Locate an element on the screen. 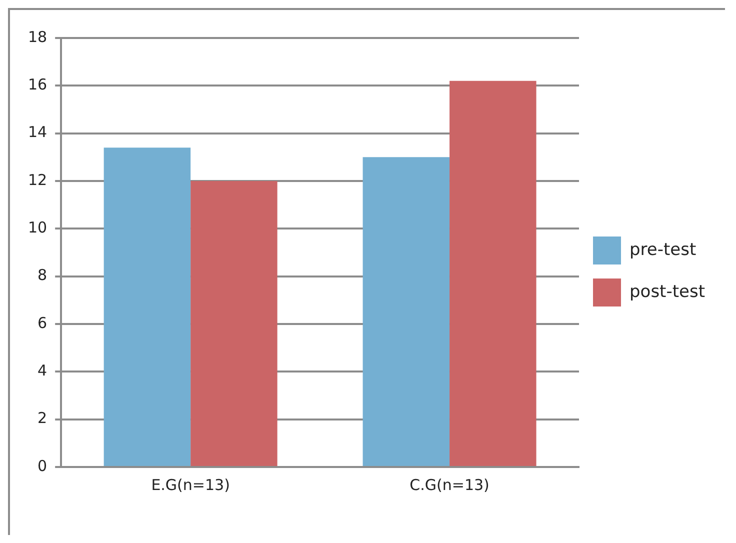 Image resolution: width=736 pixels, height=543 pixels. y-tick-label: 4 is located at coordinates (43, 371).